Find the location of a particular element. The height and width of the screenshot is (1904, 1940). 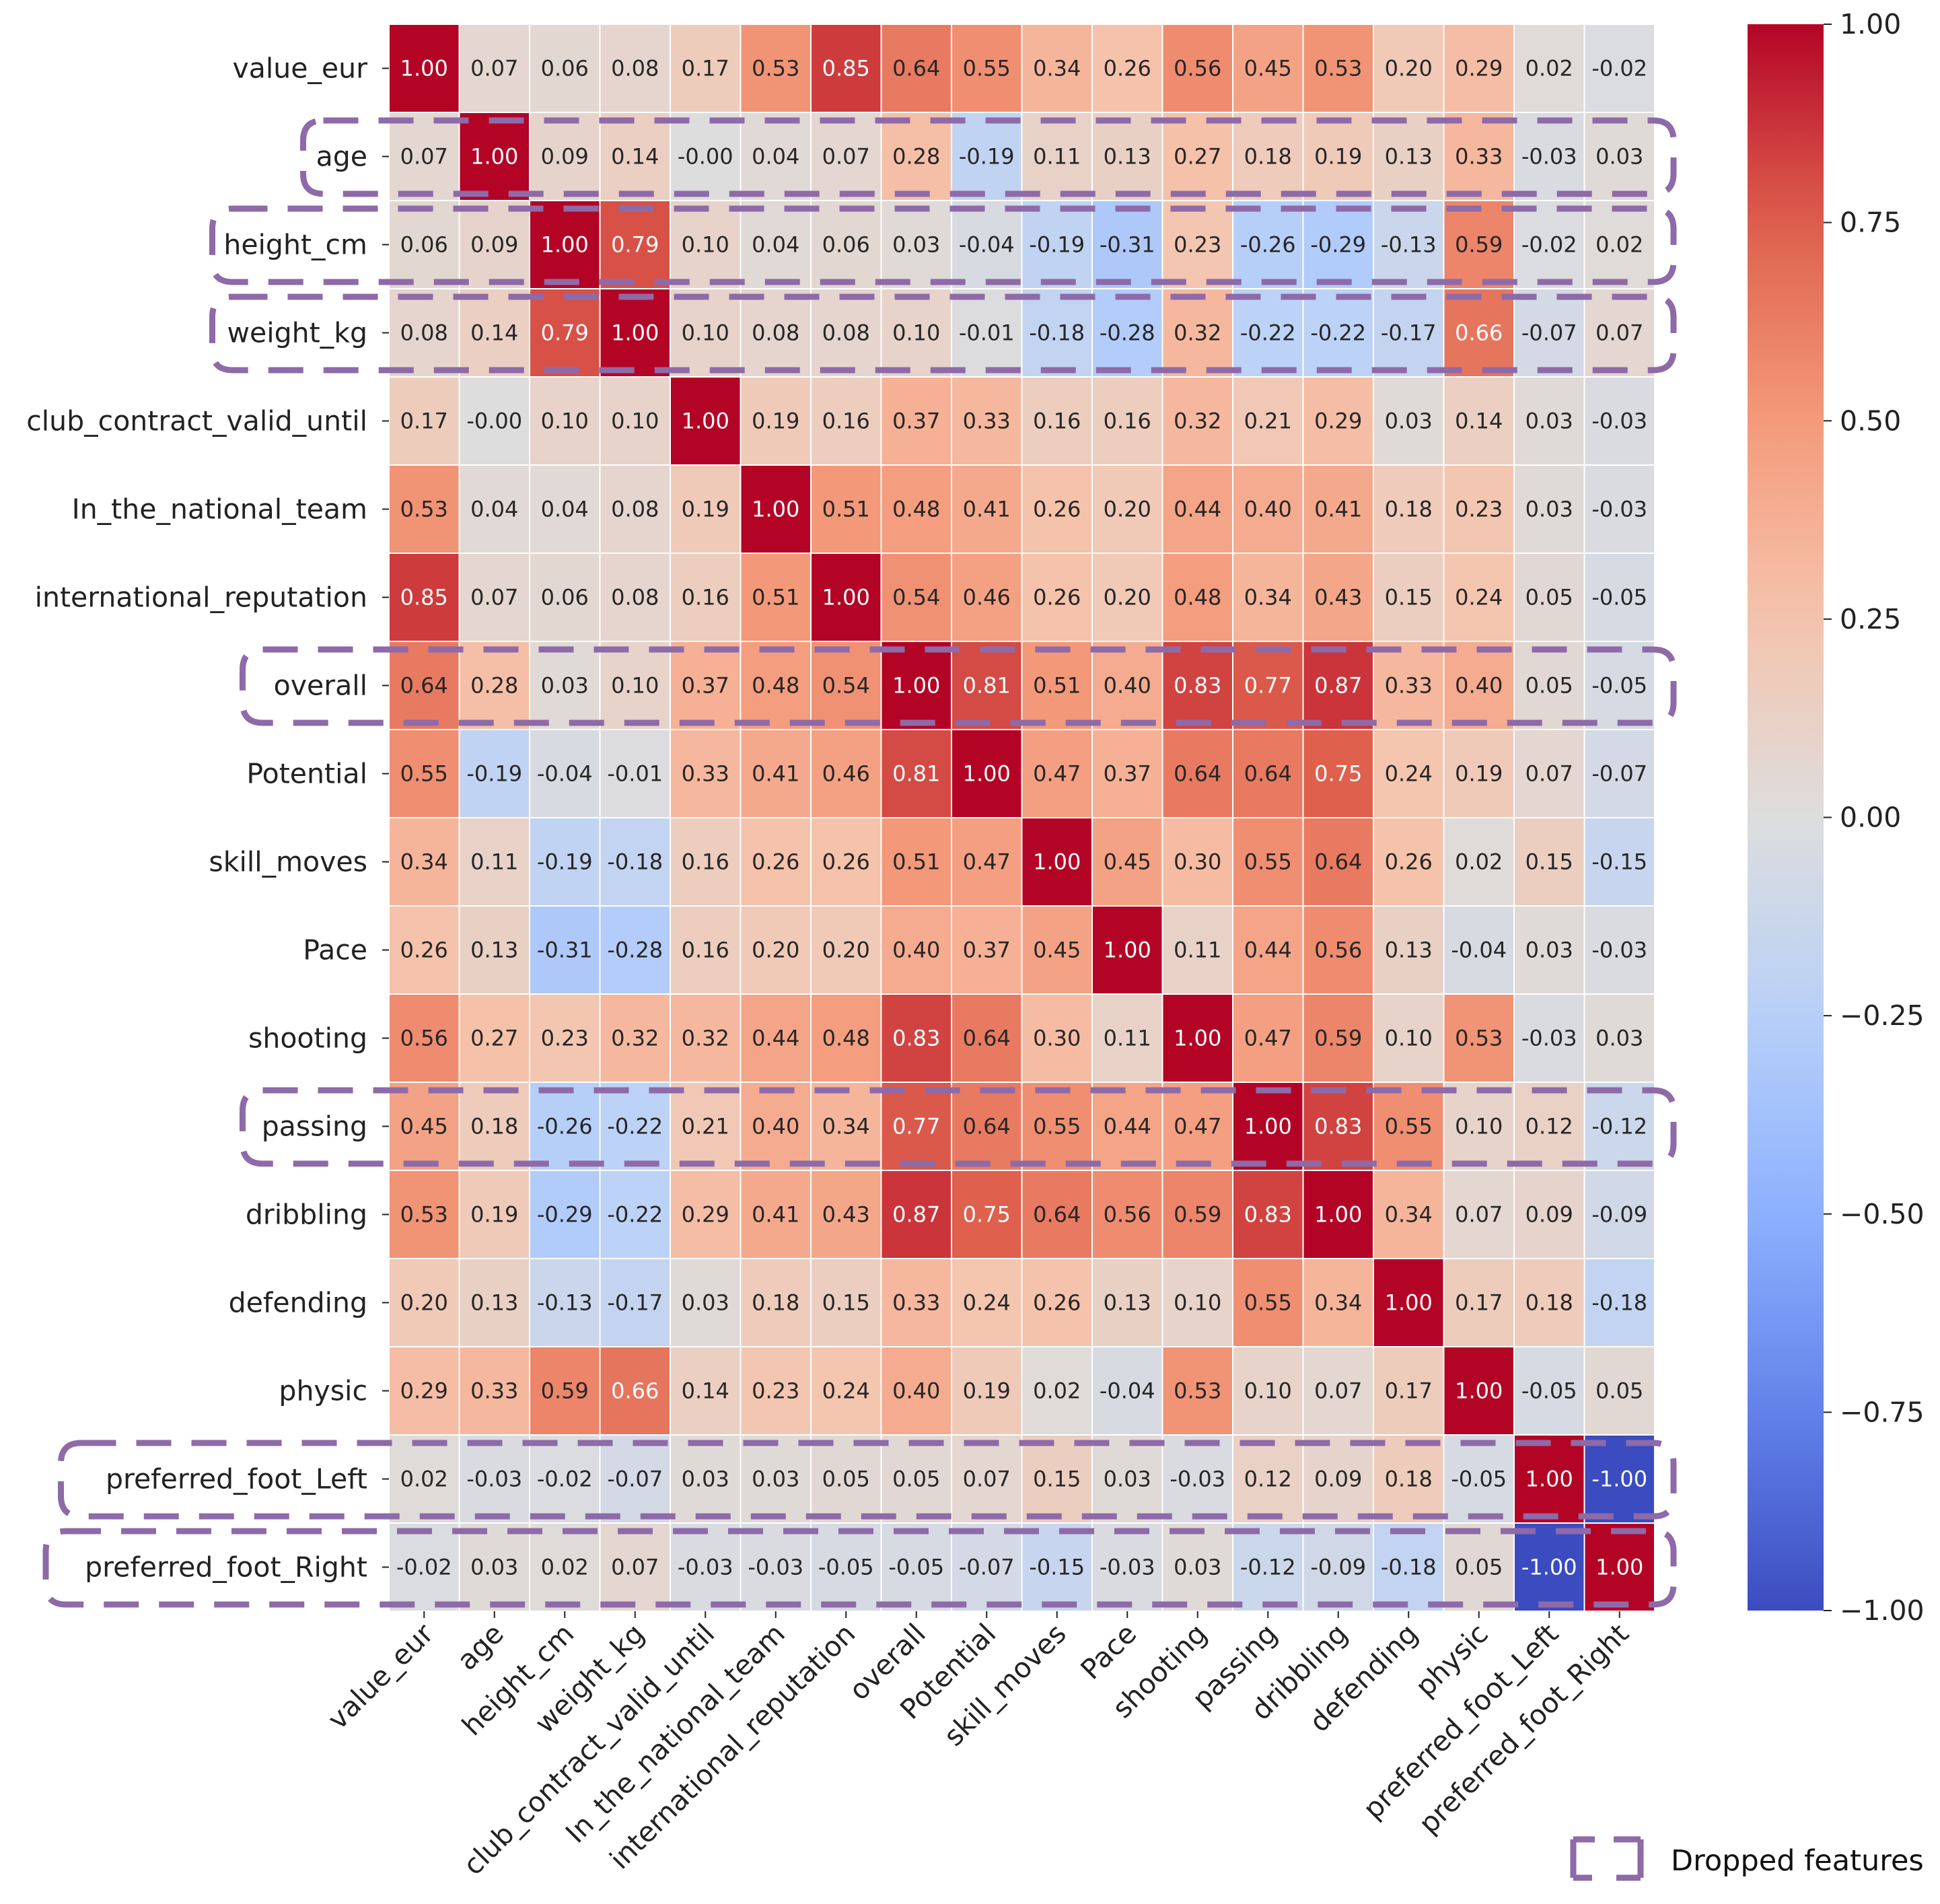

cell-value-label: -0.09 is located at coordinates (1338, 1567).